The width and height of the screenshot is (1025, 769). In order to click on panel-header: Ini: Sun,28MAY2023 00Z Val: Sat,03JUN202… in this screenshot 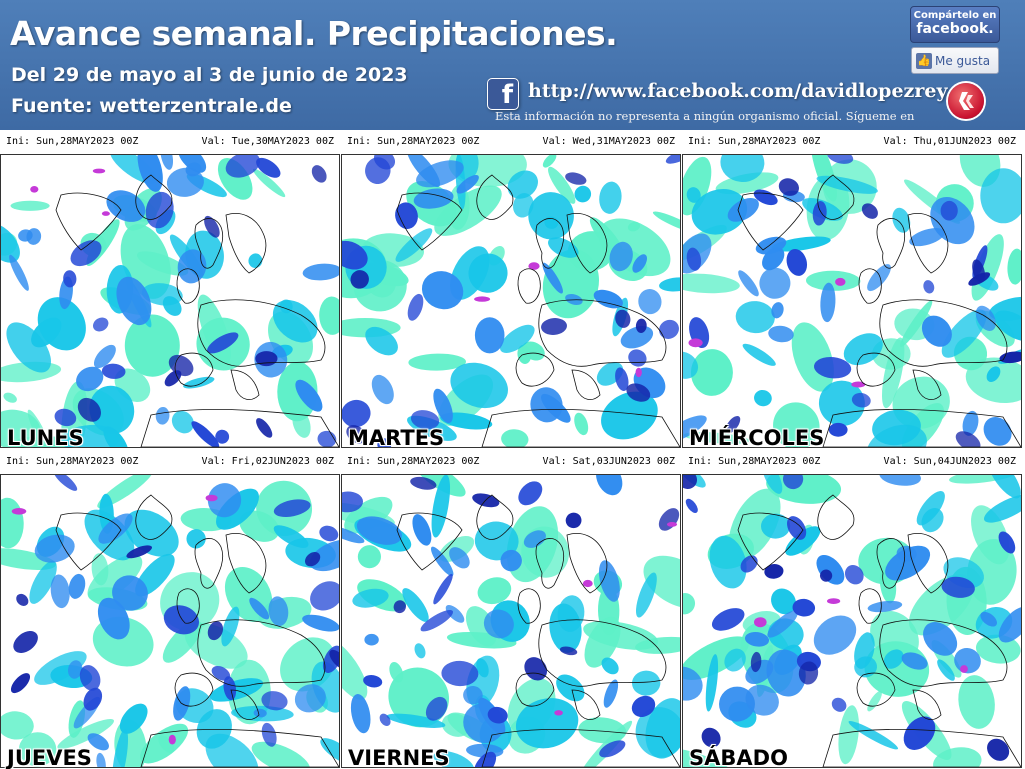, I will do `click(511, 462)`.